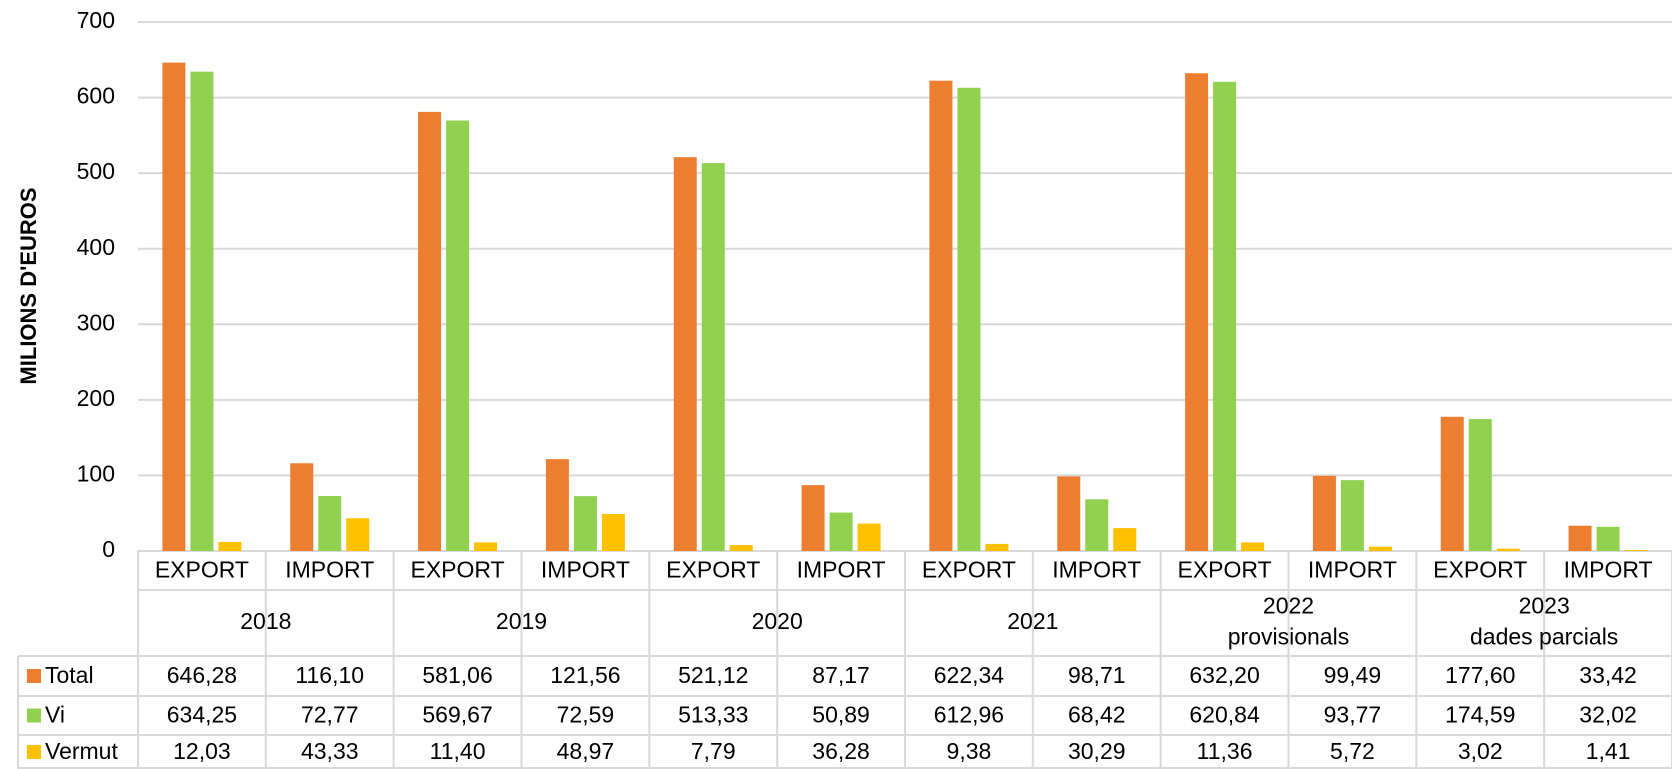 The width and height of the screenshot is (1672, 769). I want to click on y-tick-label: 600, so click(96, 96).